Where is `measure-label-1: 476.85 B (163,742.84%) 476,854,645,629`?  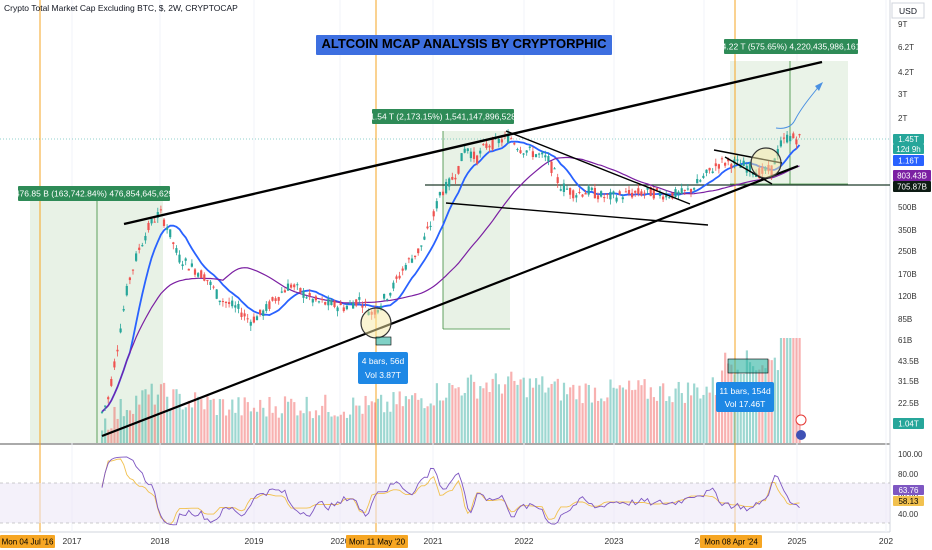 measure-label-1: 476.85 B (163,742.84%) 476,854,645,629 is located at coordinates (94, 193).